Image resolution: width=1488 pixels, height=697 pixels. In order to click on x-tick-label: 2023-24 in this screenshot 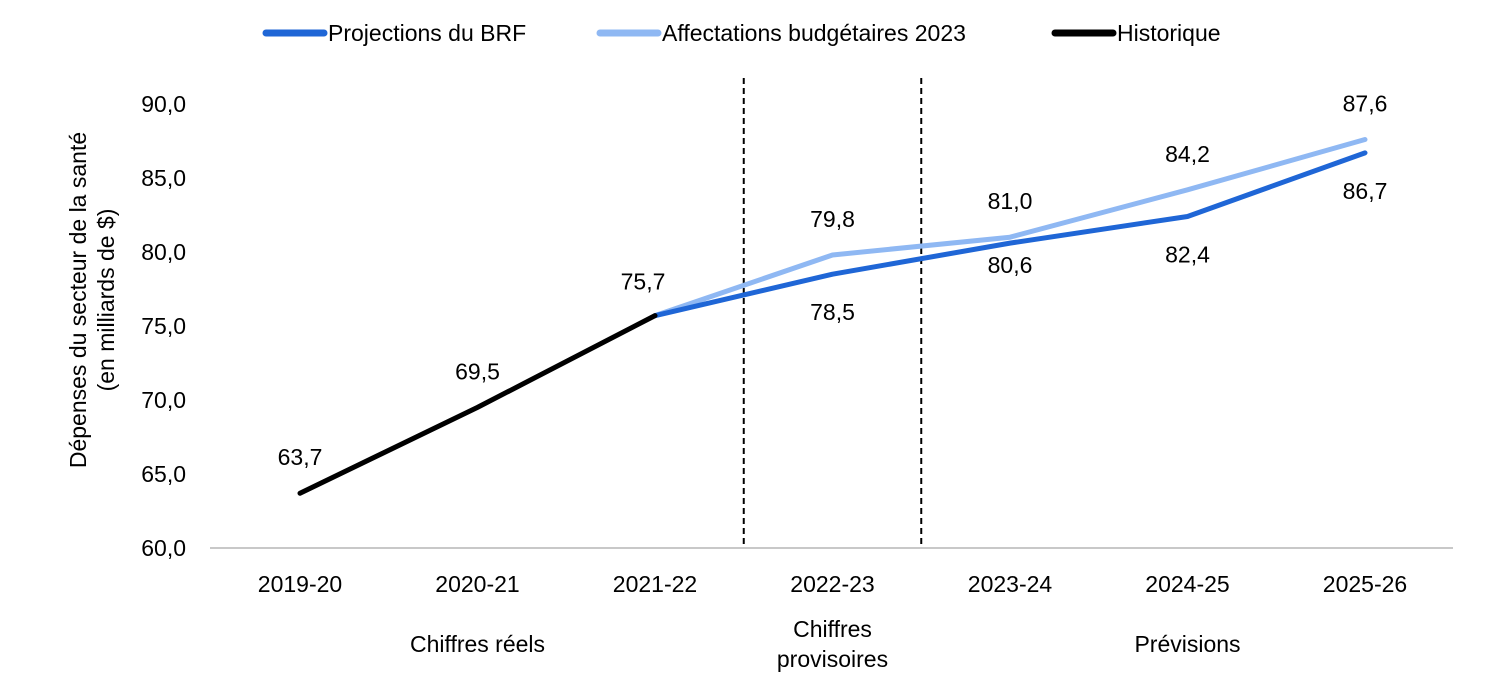, I will do `click(1010, 584)`.